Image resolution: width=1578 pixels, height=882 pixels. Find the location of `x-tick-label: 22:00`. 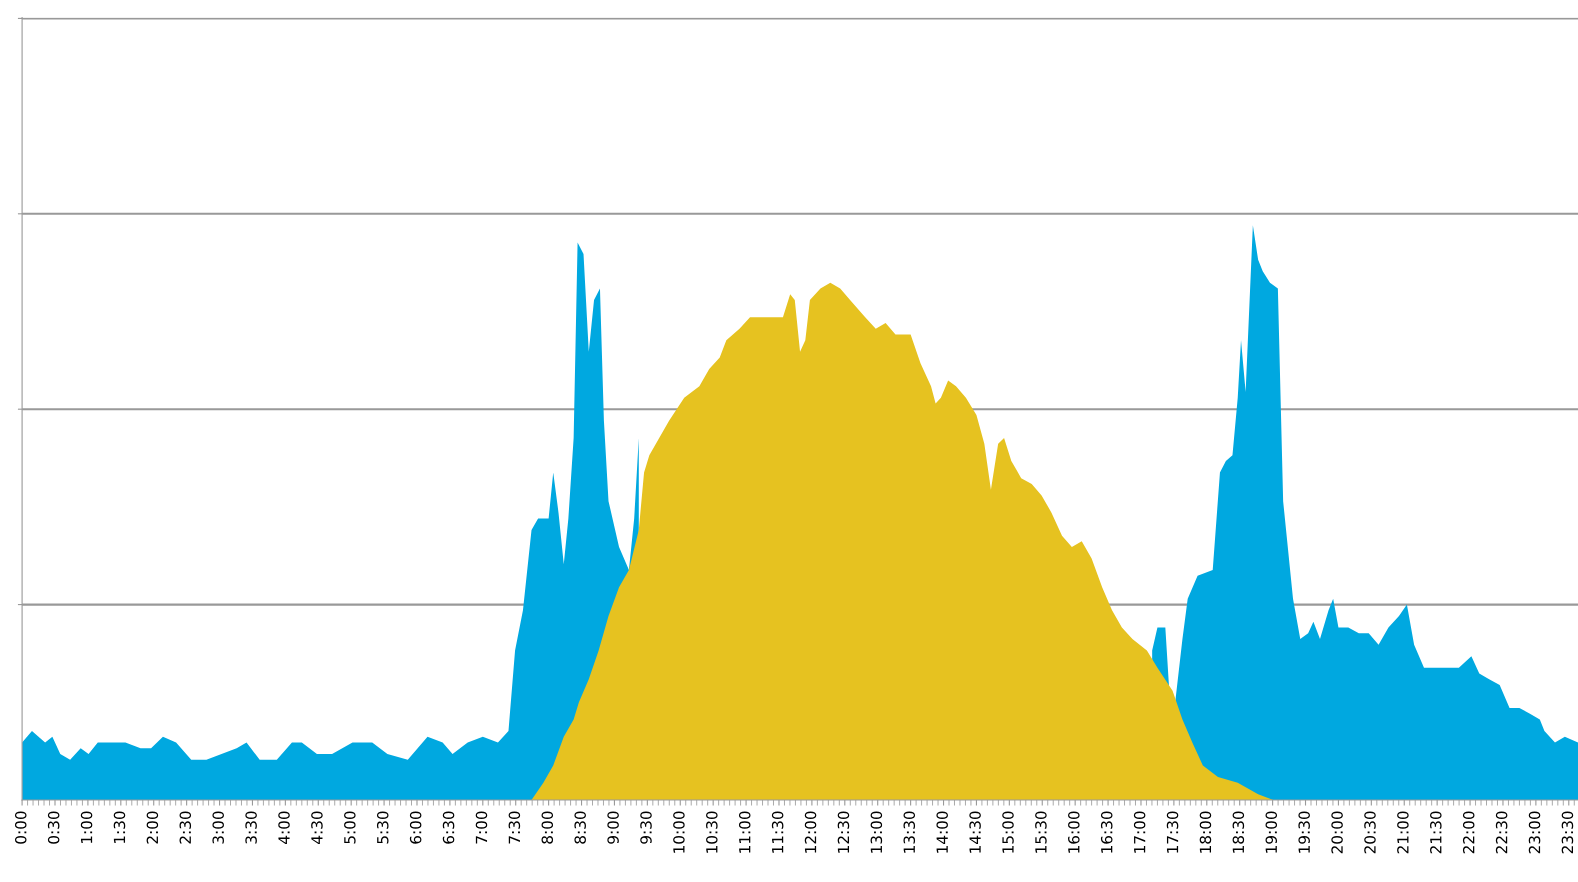

x-tick-label: 22:00 is located at coordinates (1468, 832).